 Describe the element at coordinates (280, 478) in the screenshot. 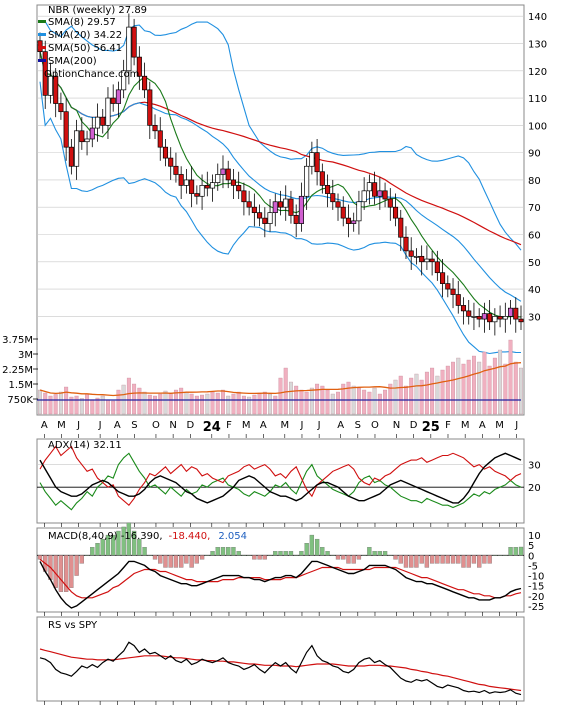

I see `adx-line` at that location.